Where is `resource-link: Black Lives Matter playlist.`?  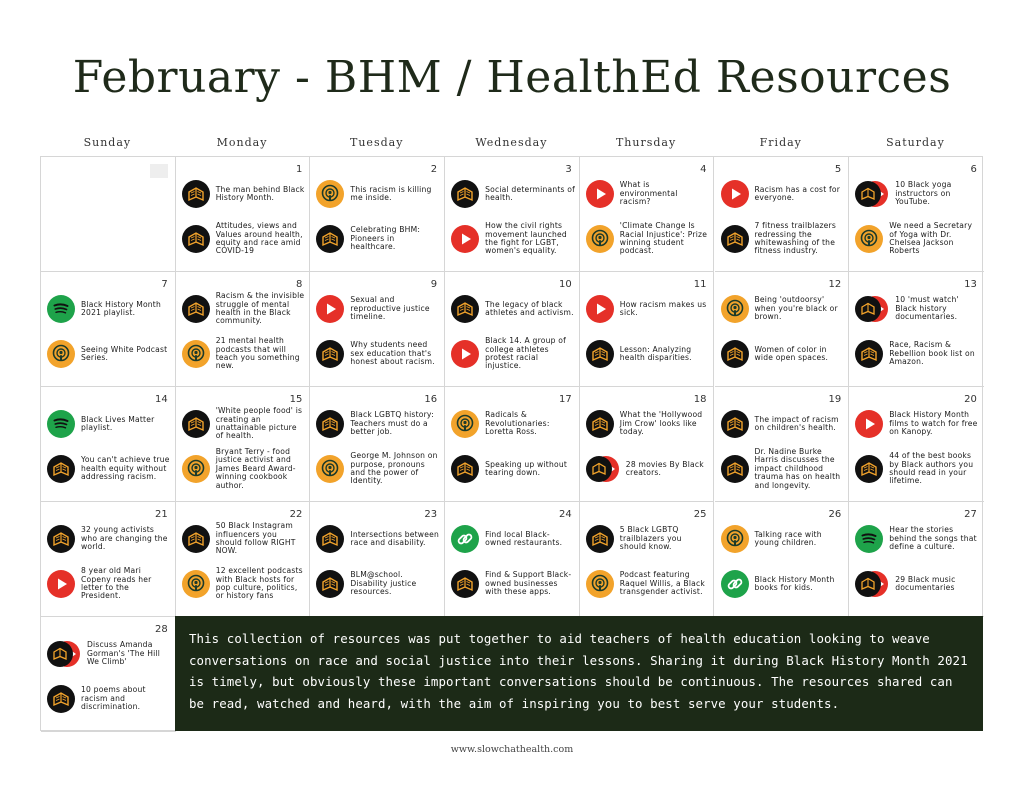 resource-link: Black Lives Matter playlist. is located at coordinates (109, 424).